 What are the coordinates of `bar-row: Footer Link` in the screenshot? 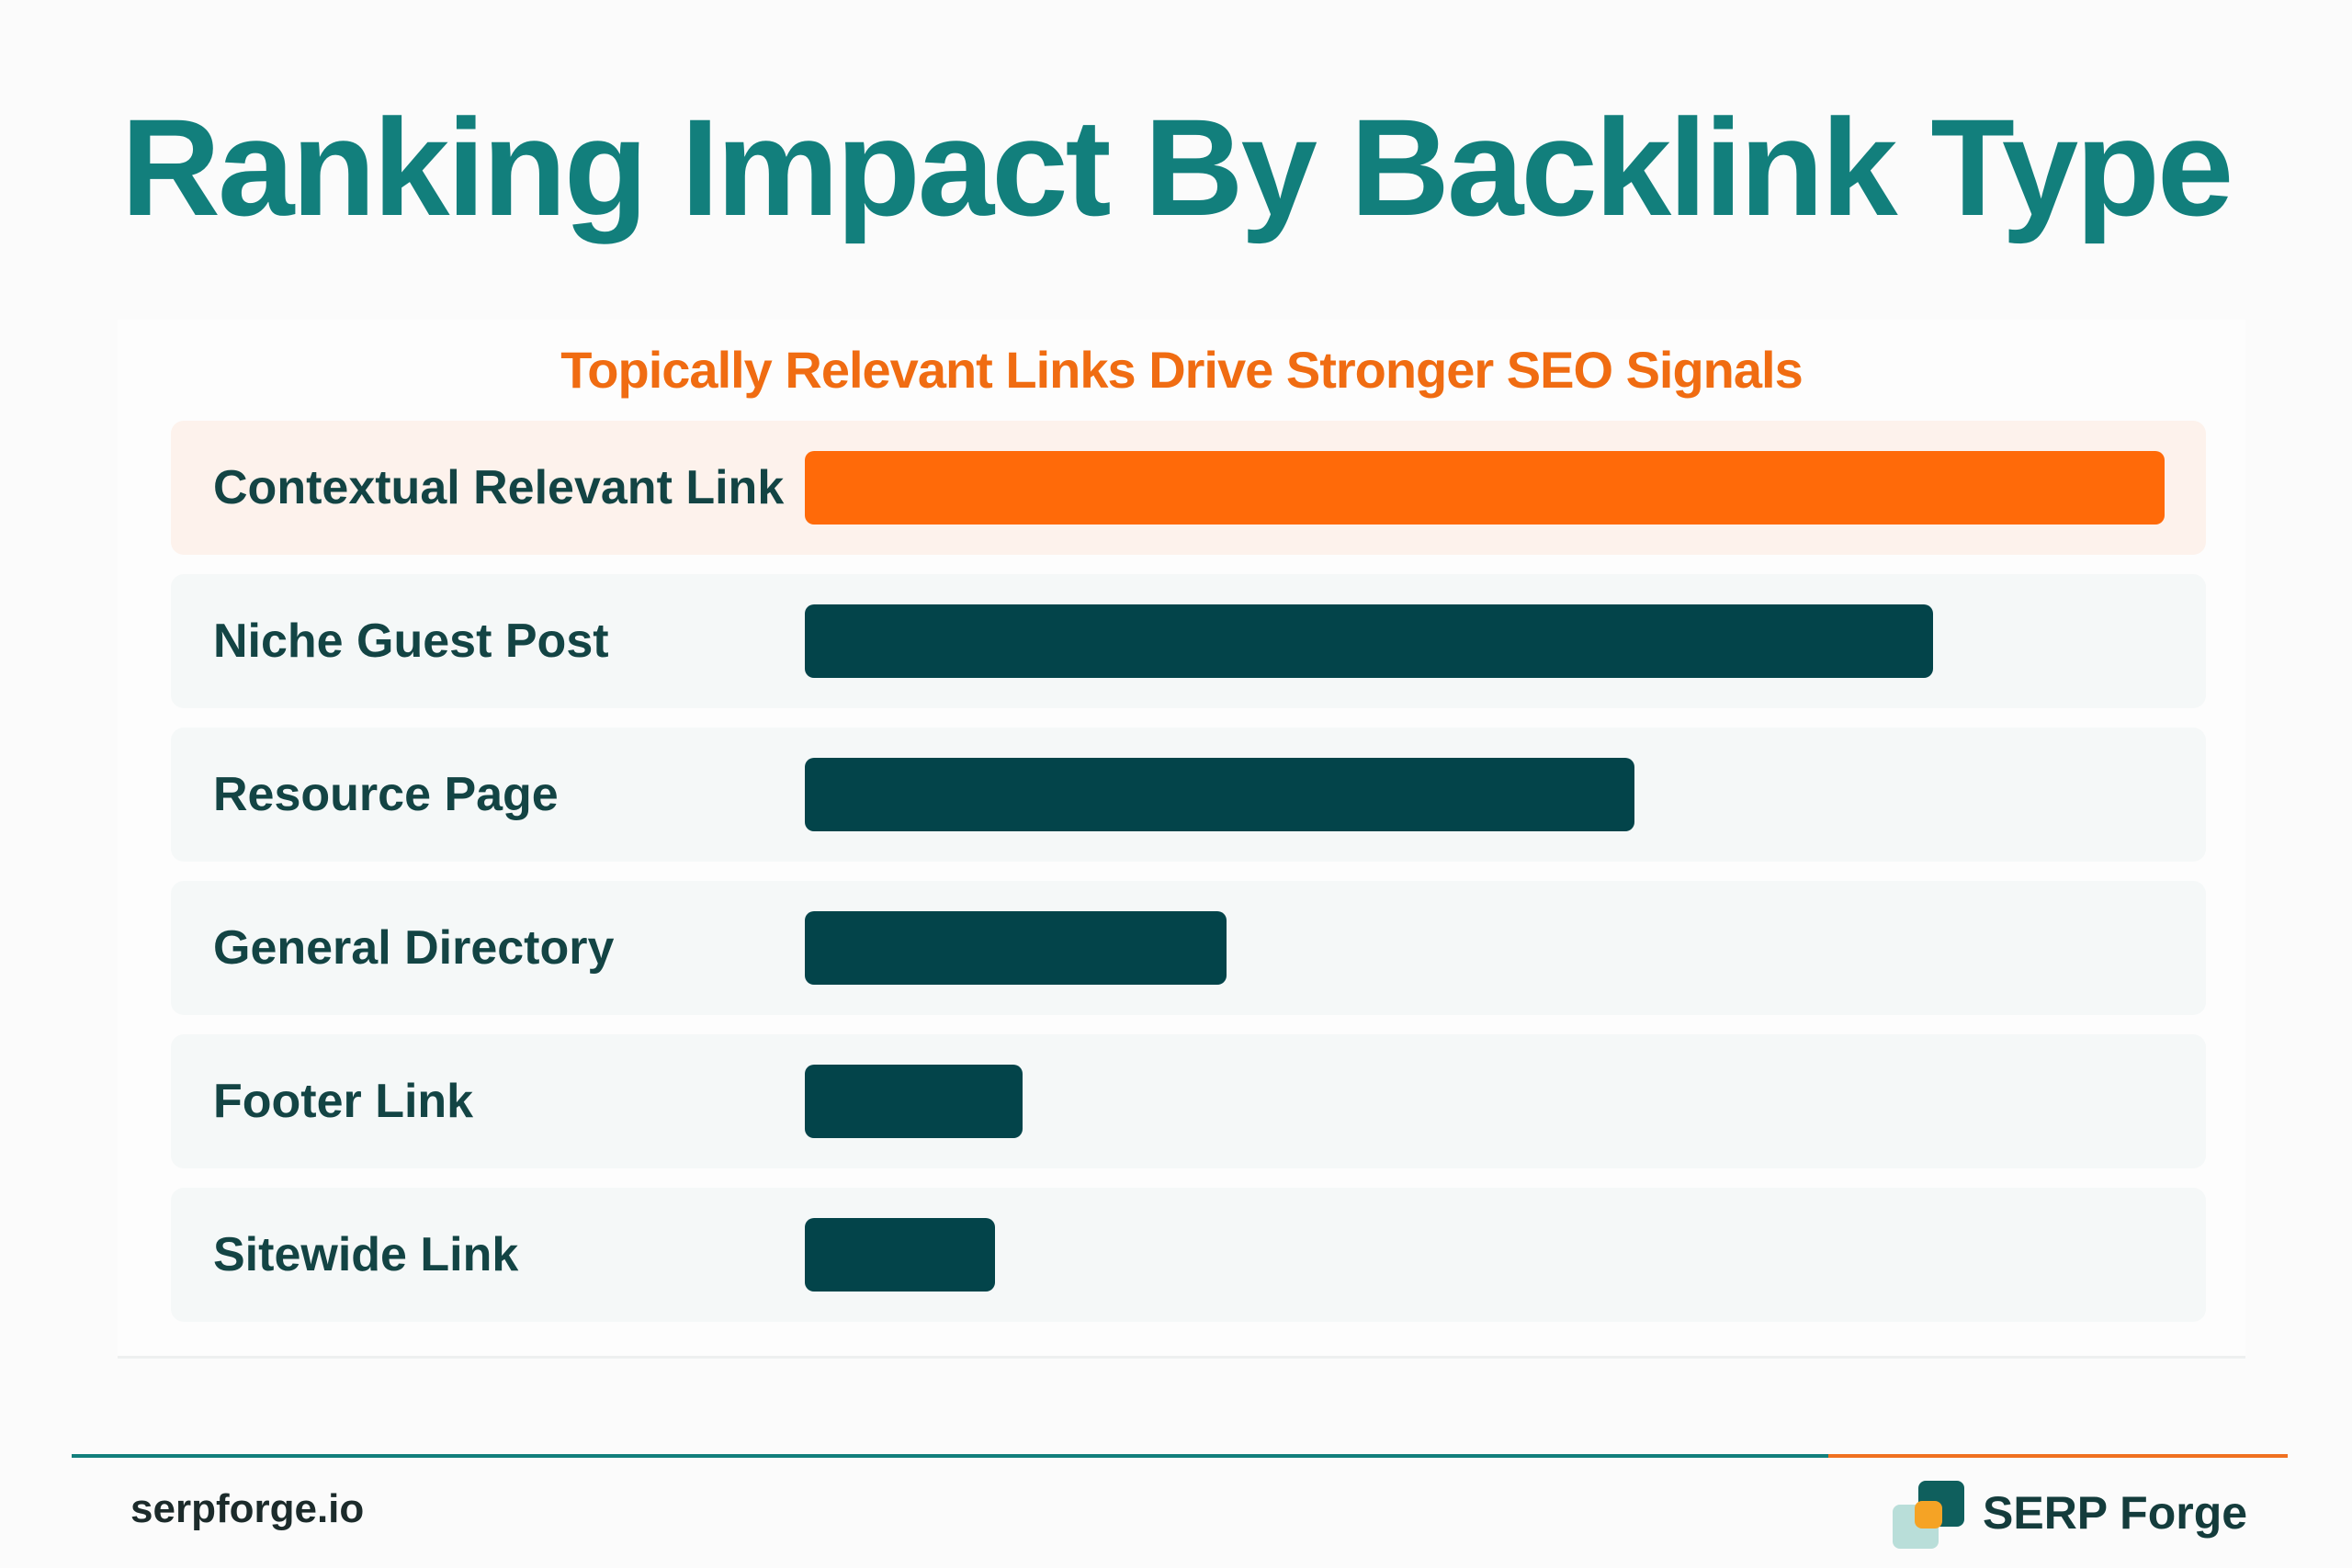 It's located at (1188, 1101).